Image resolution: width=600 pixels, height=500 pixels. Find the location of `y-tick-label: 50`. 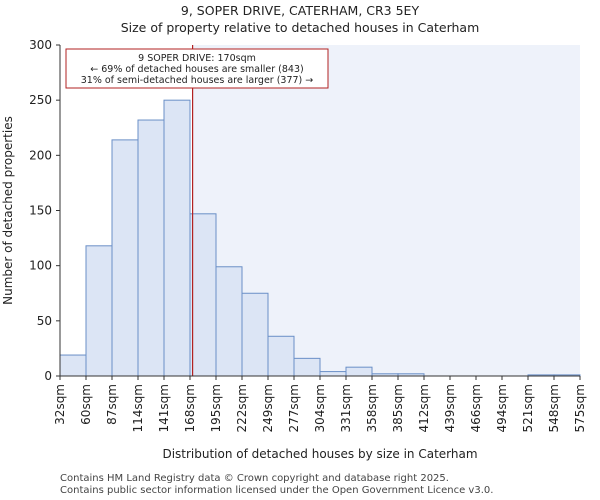

y-tick-label: 50 is located at coordinates (44, 321).